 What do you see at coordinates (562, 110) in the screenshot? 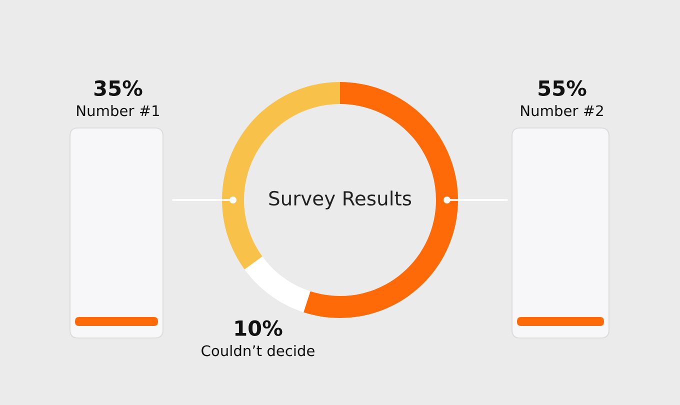
I see `slice-label: Number #2` at bounding box center [562, 110].